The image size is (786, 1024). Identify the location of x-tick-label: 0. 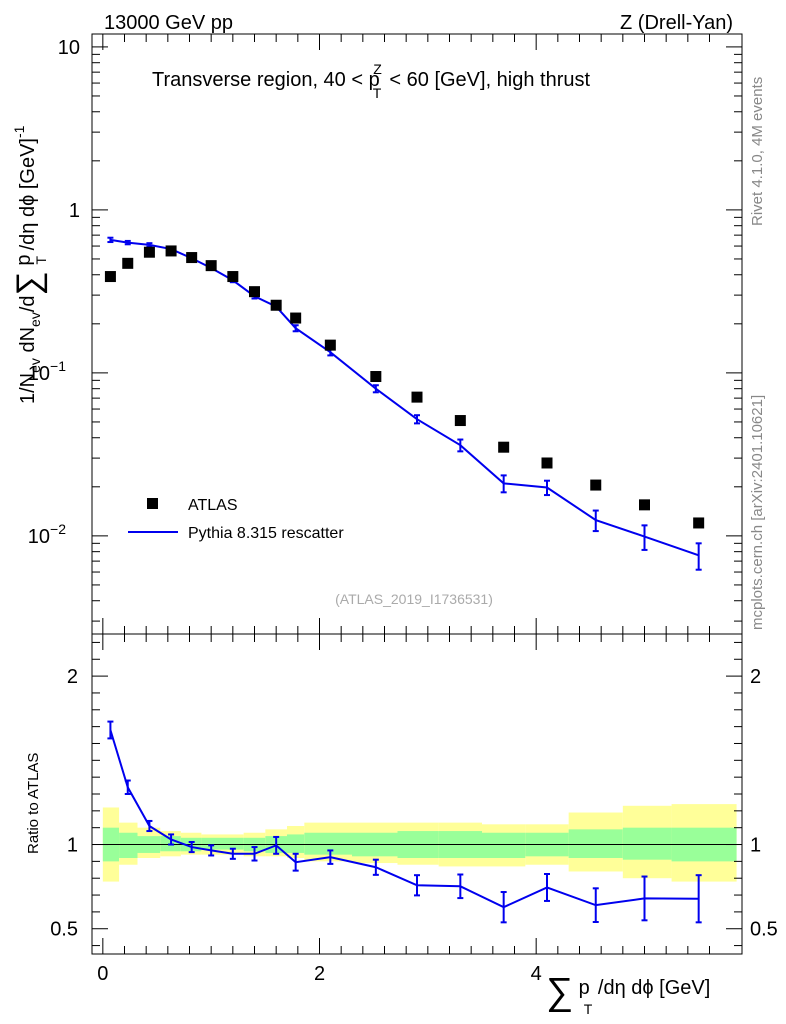
(102, 974).